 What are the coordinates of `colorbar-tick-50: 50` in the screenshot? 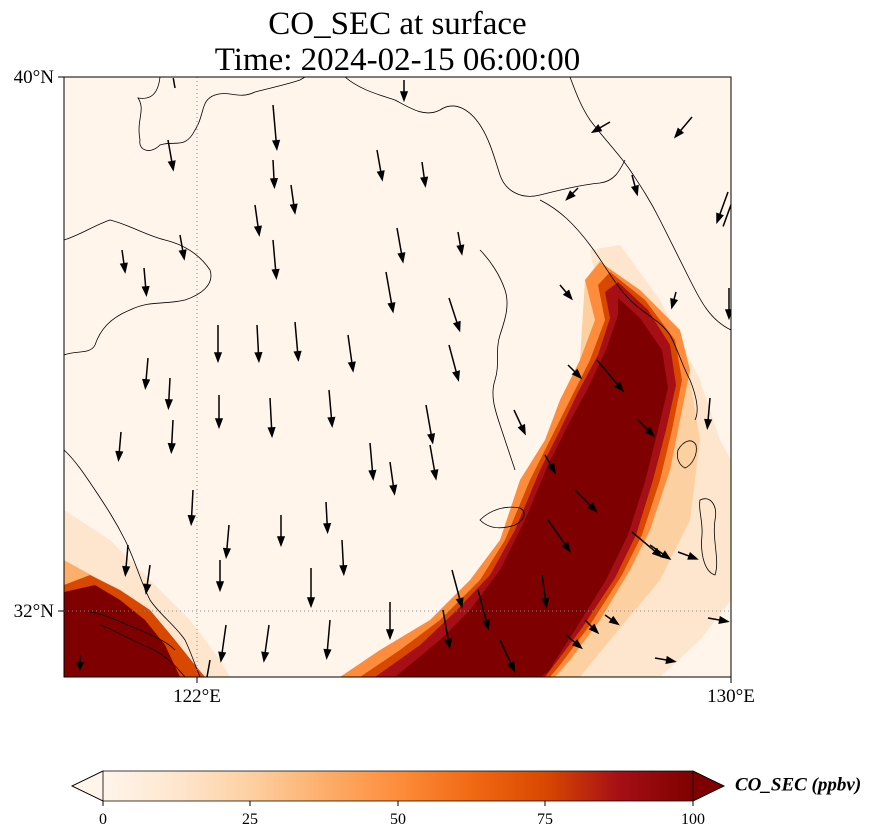 It's located at (398, 819).